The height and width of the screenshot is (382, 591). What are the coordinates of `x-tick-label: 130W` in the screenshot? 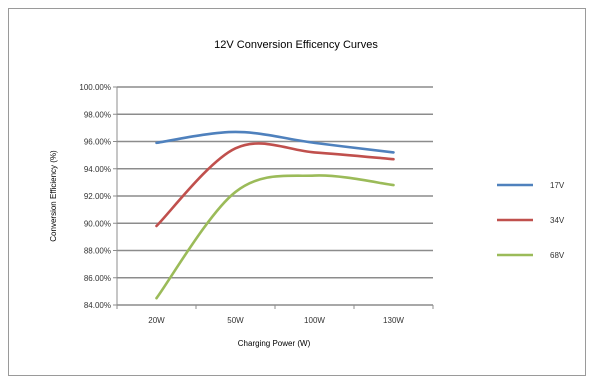 It's located at (393, 320).